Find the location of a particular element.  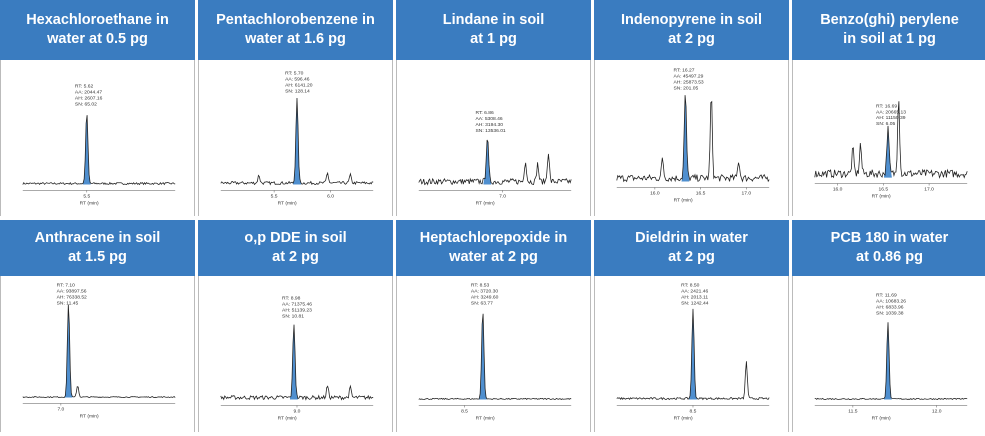

peak-annotation: RT: 16.27 is located at coordinates (683, 71).